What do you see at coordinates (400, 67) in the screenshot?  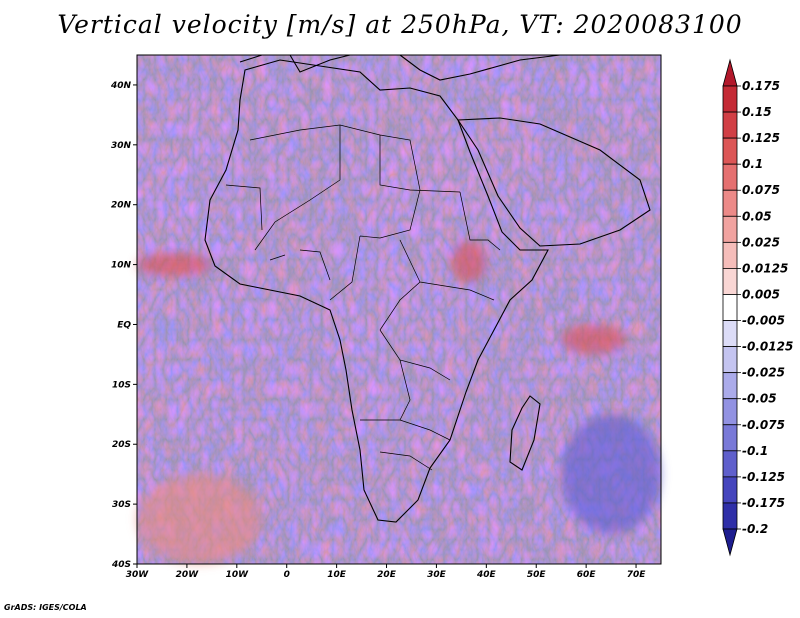 I see `europe-coastline` at bounding box center [400, 67].